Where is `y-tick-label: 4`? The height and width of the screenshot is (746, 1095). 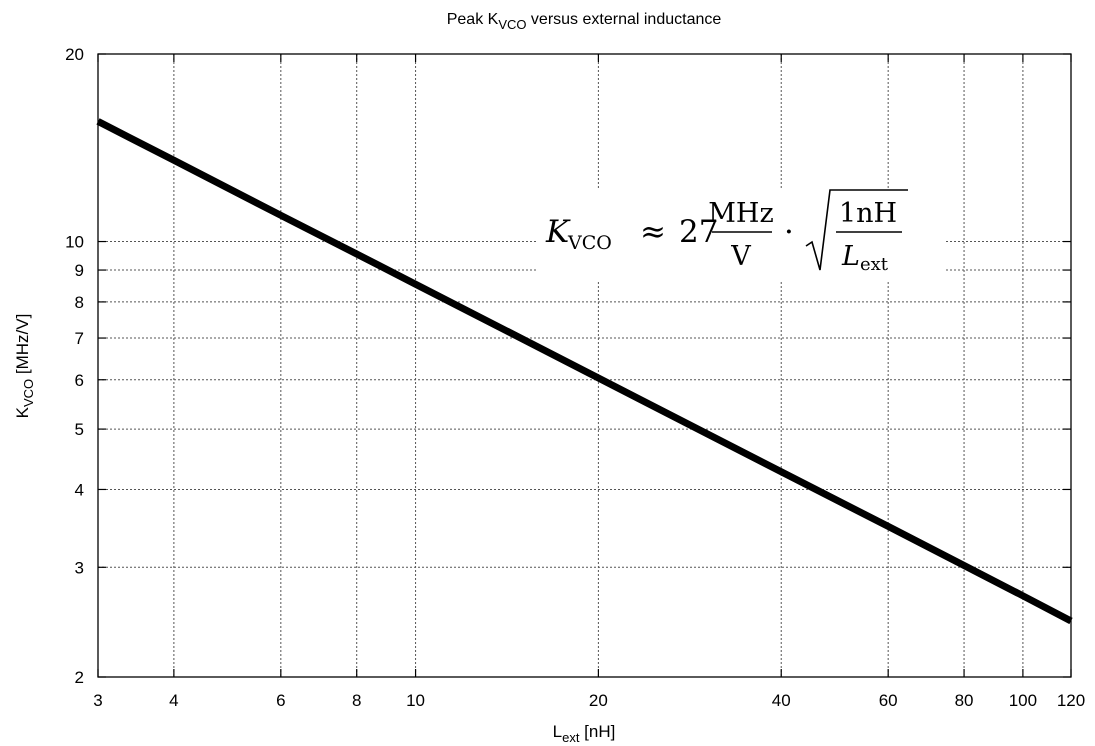 y-tick-label: 4 is located at coordinates (79, 489).